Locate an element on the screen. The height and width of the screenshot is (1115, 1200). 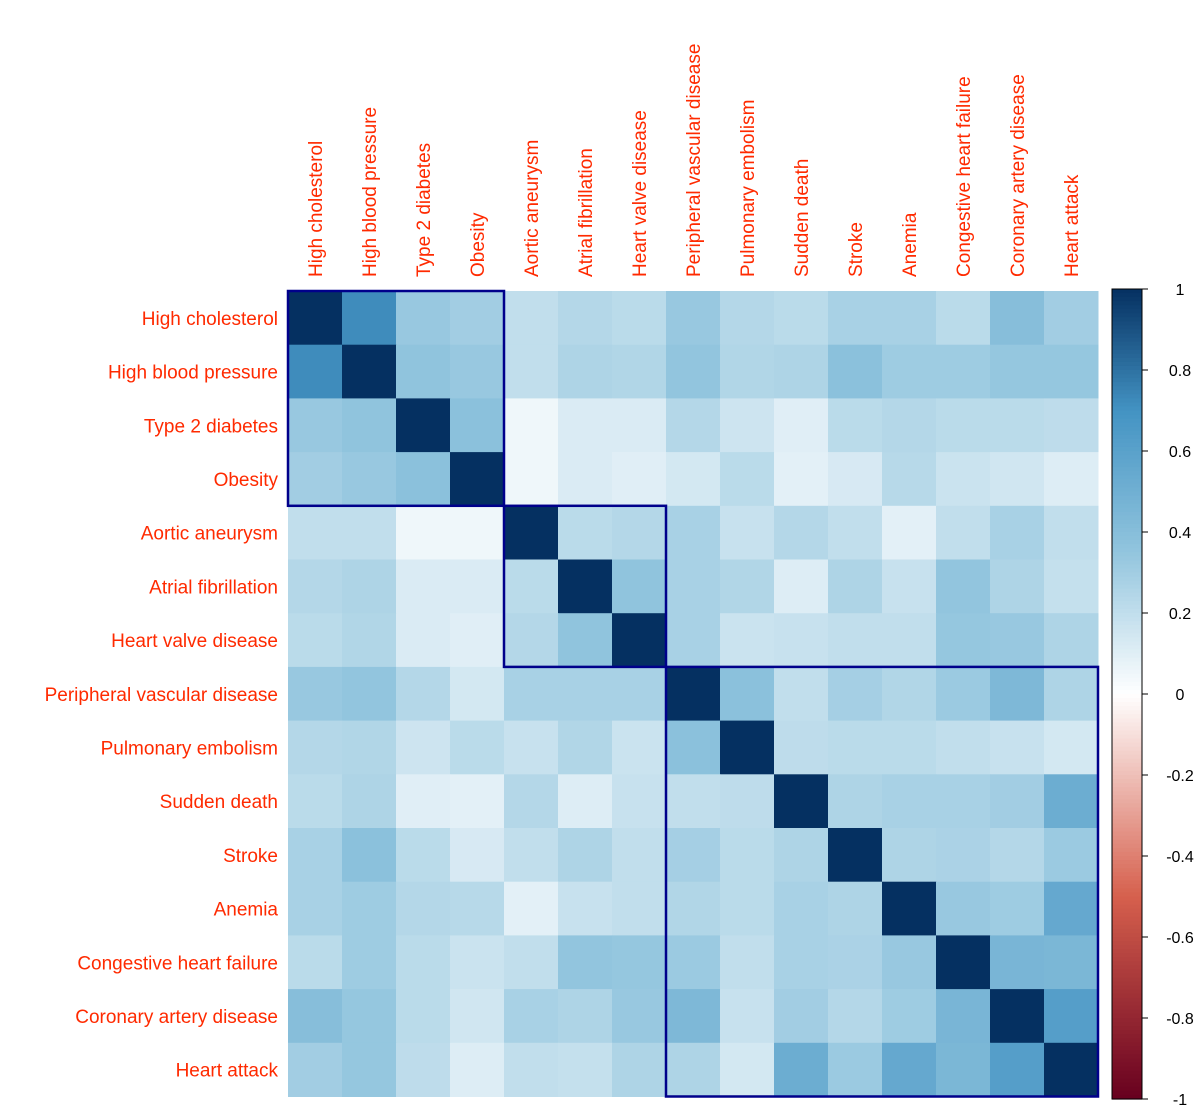
colorbar-tick-label: -0.6 is located at coordinates (1180, 938).